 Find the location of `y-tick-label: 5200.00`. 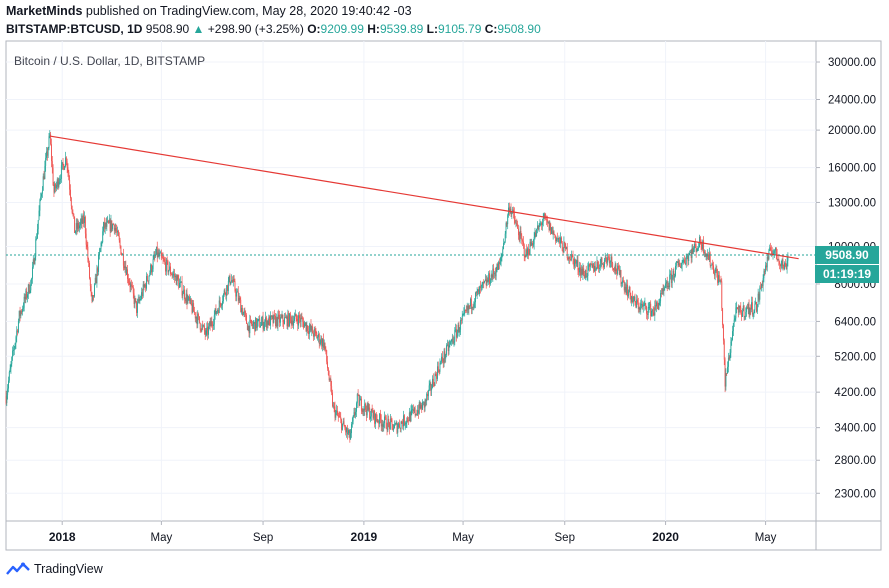

y-tick-label: 5200.00 is located at coordinates (855, 357).